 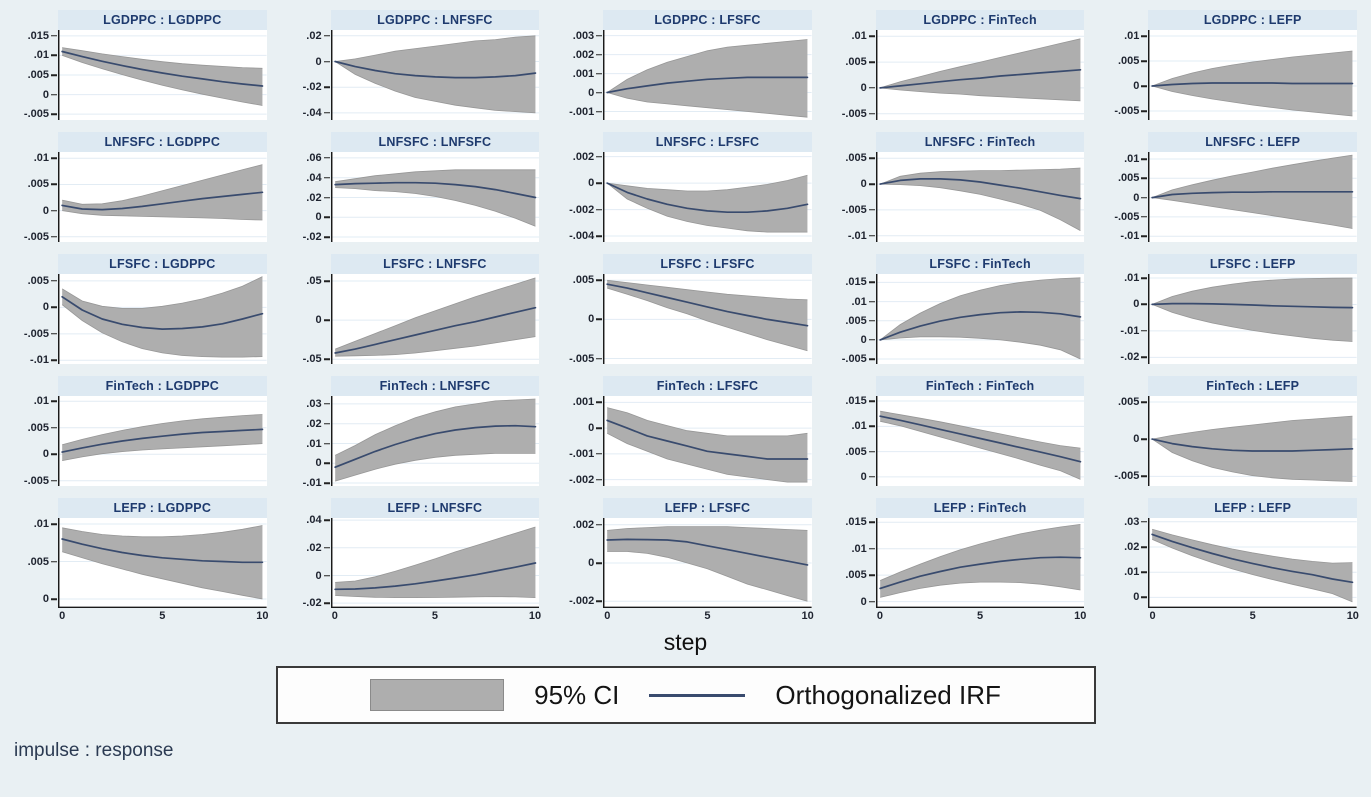 What do you see at coordinates (956, 561) in the screenshot?
I see `irf-panel: LEFP : FinTech .015 .01 .005 0 0 5 10` at bounding box center [956, 561].